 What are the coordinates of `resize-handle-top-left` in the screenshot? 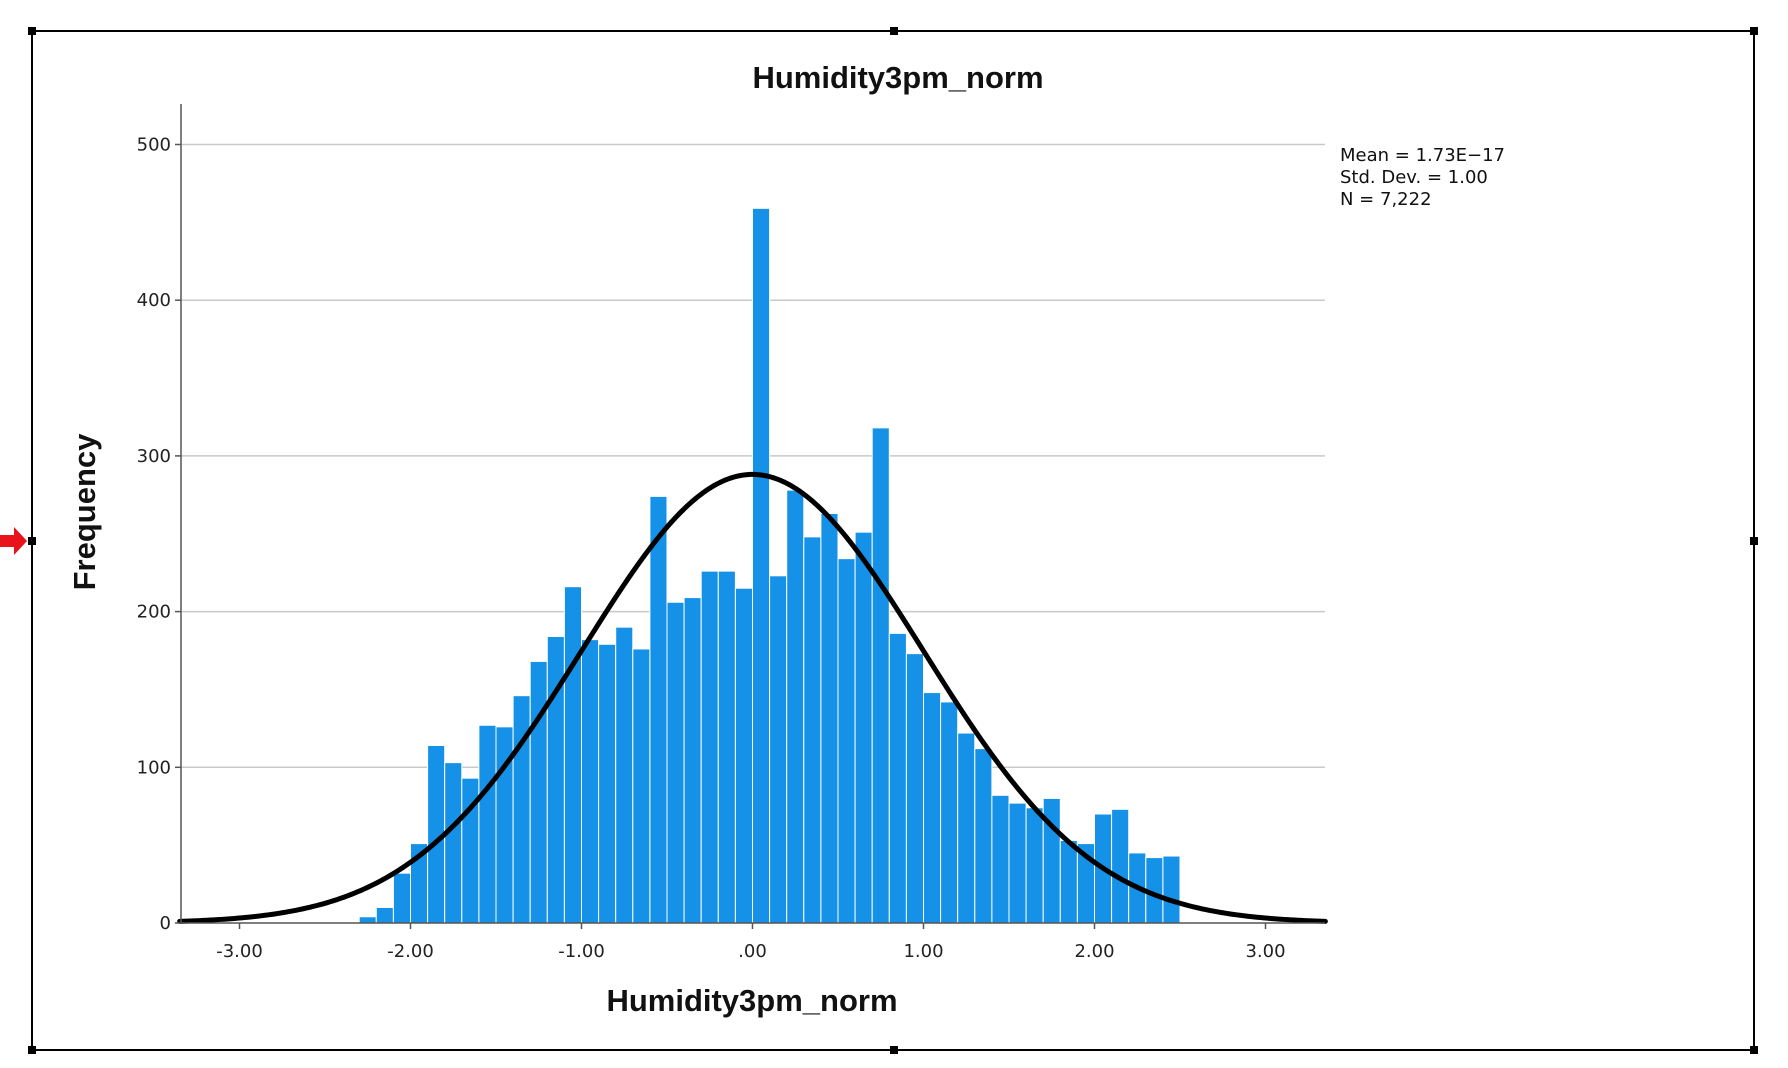 It's located at (32, 31).